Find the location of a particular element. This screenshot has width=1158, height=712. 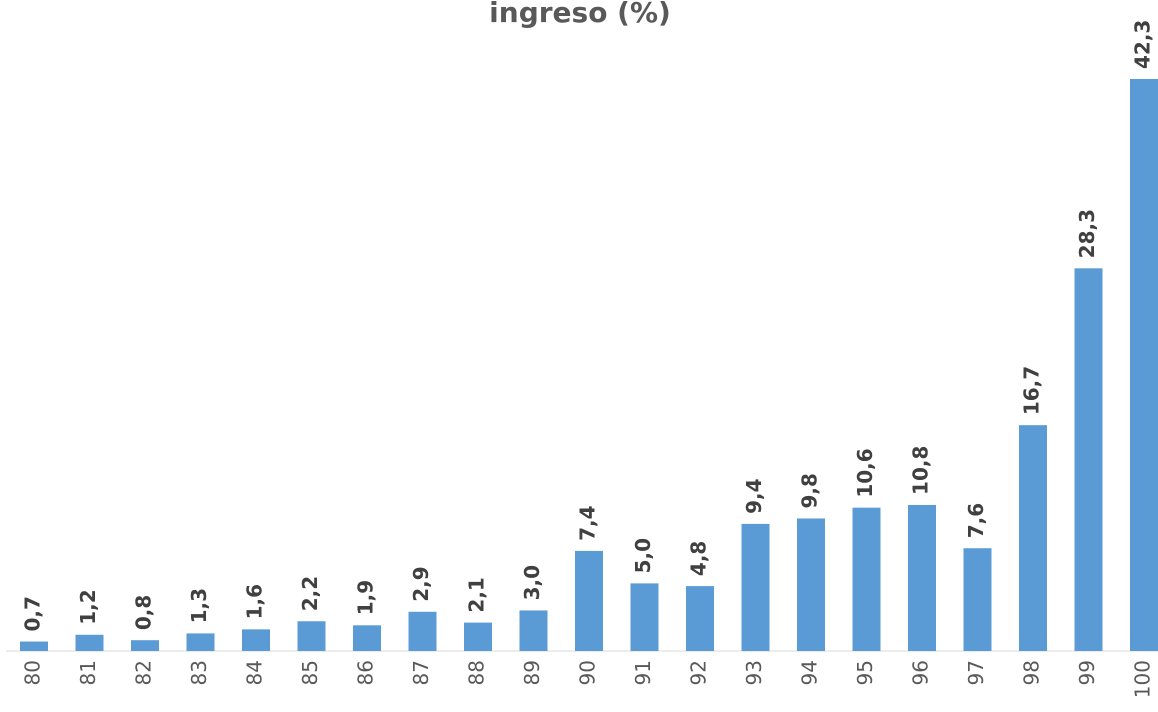

x-tick-label: 81 is located at coordinates (88, 672).